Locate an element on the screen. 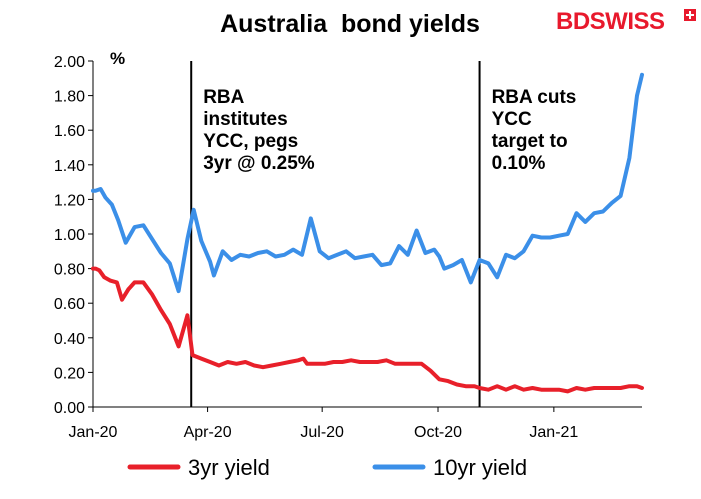  y-tick-label: 2.00 is located at coordinates (69, 62).